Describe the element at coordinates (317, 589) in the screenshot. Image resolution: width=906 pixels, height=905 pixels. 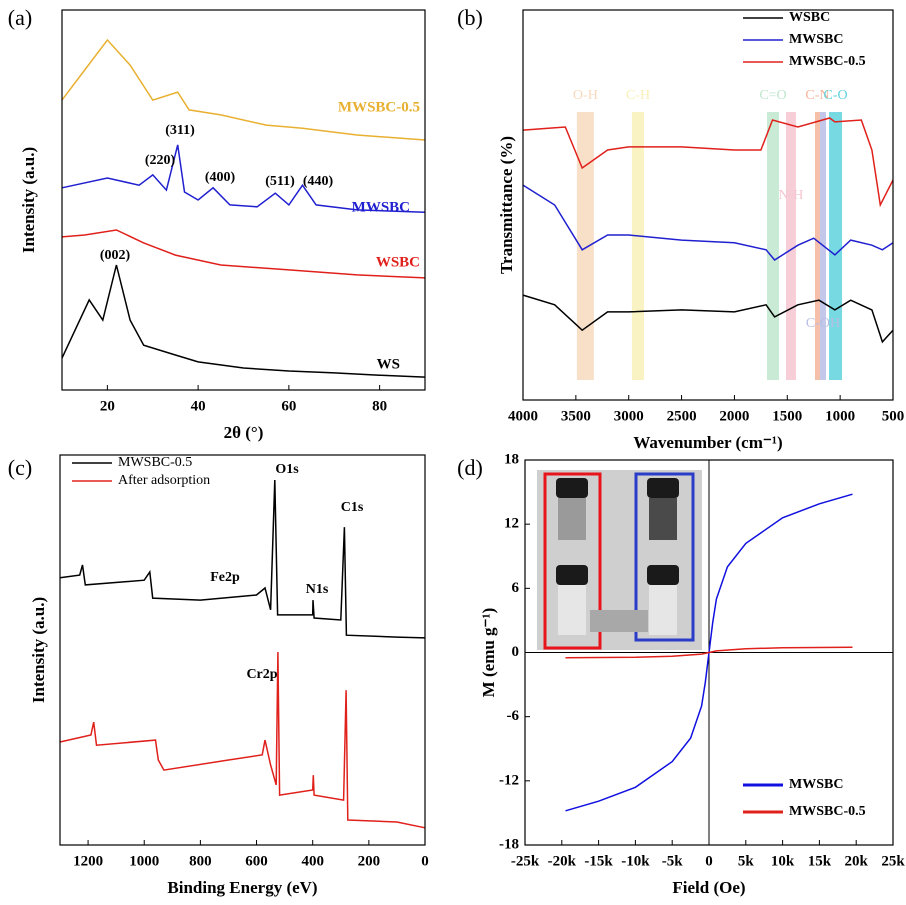
I see `peak-label: N1s` at that location.